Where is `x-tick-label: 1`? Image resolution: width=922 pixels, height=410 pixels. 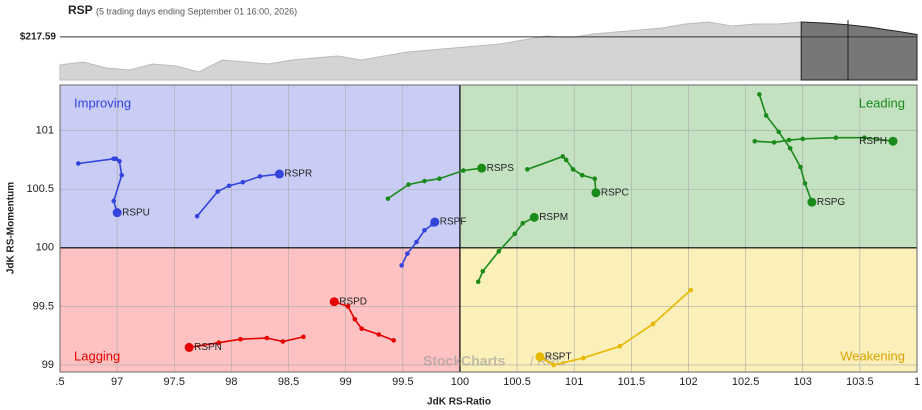 x-tick-label: 1 is located at coordinates (917, 382).